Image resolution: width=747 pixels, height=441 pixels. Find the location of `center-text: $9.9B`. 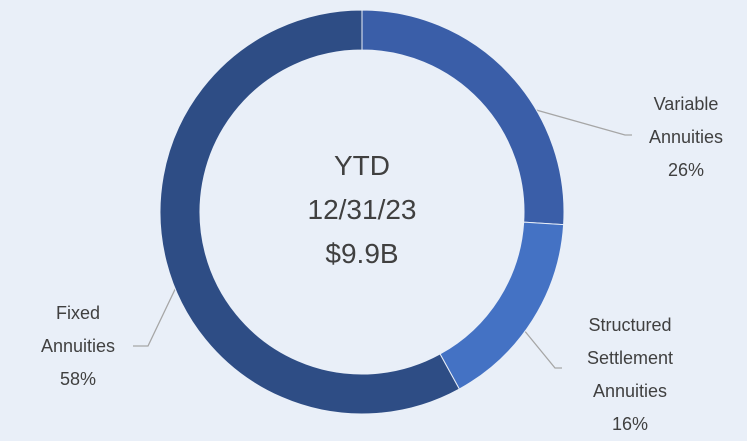

center-text: $9.9B is located at coordinates (362, 253).